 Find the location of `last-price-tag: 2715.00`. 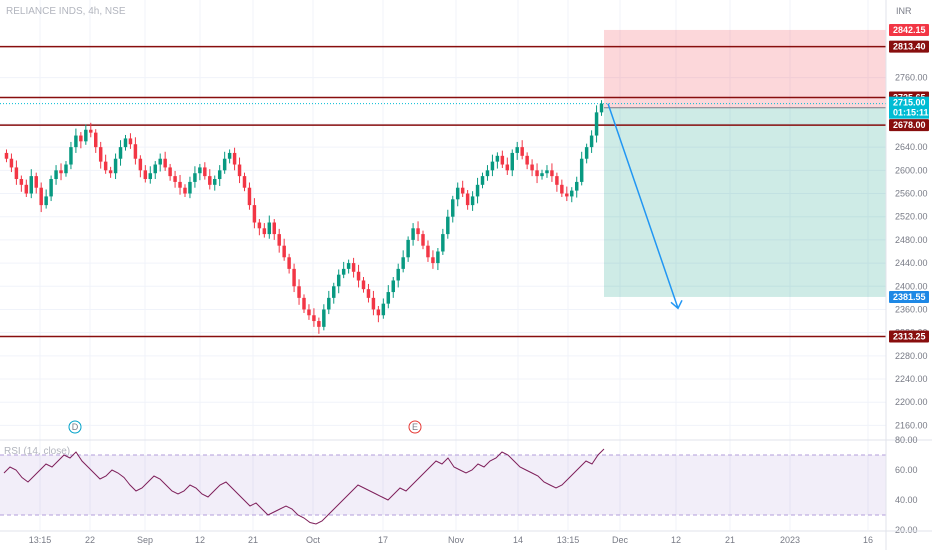

last-price-tag: 2715.00 is located at coordinates (909, 103).